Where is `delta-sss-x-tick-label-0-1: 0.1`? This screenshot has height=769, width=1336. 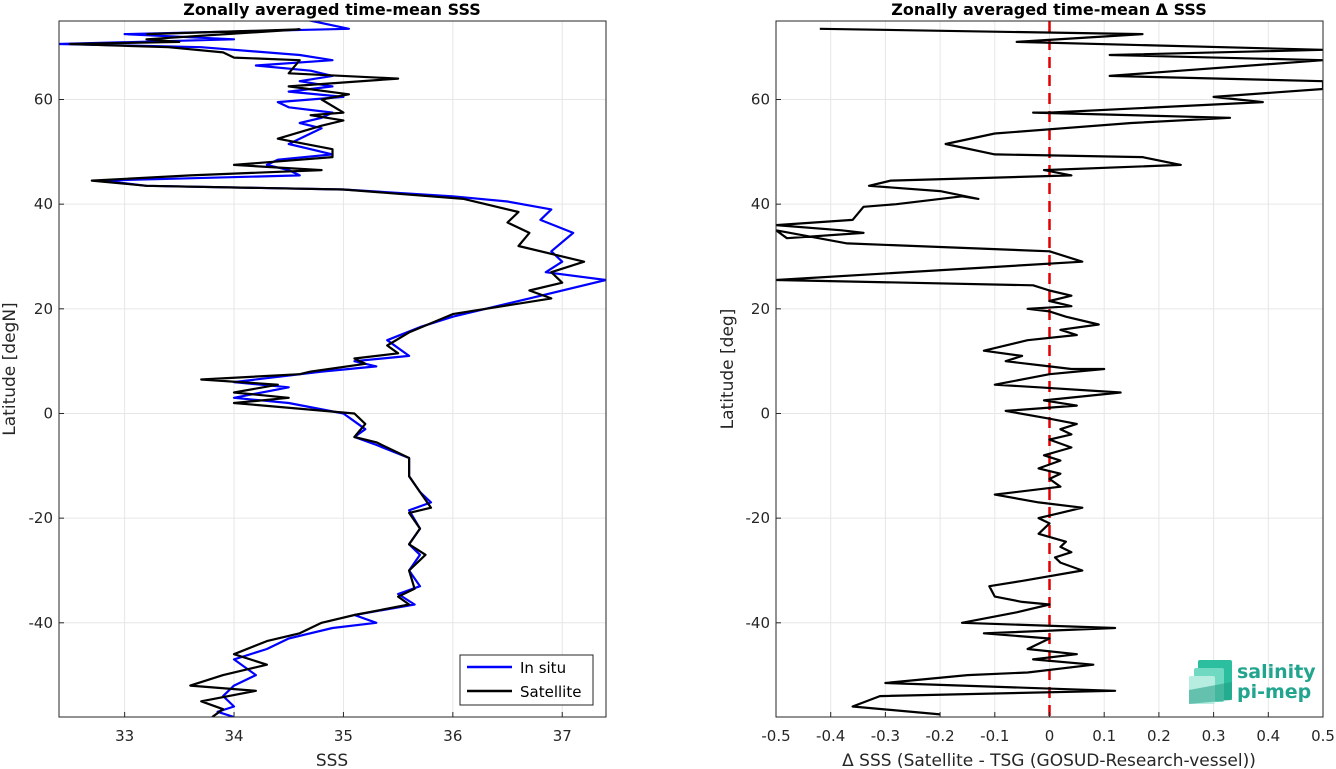 delta-sss-x-tick-label-0-1: 0.1 is located at coordinates (1104, 736).